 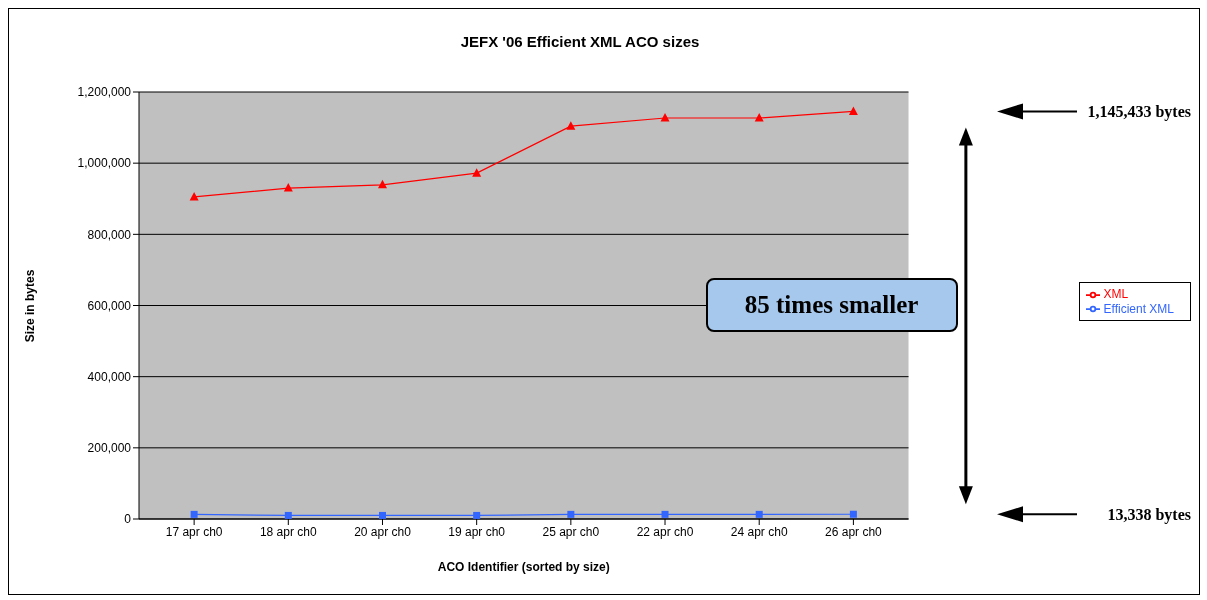 What do you see at coordinates (109, 448) in the screenshot?
I see `y-tick-label: 200,000` at bounding box center [109, 448].